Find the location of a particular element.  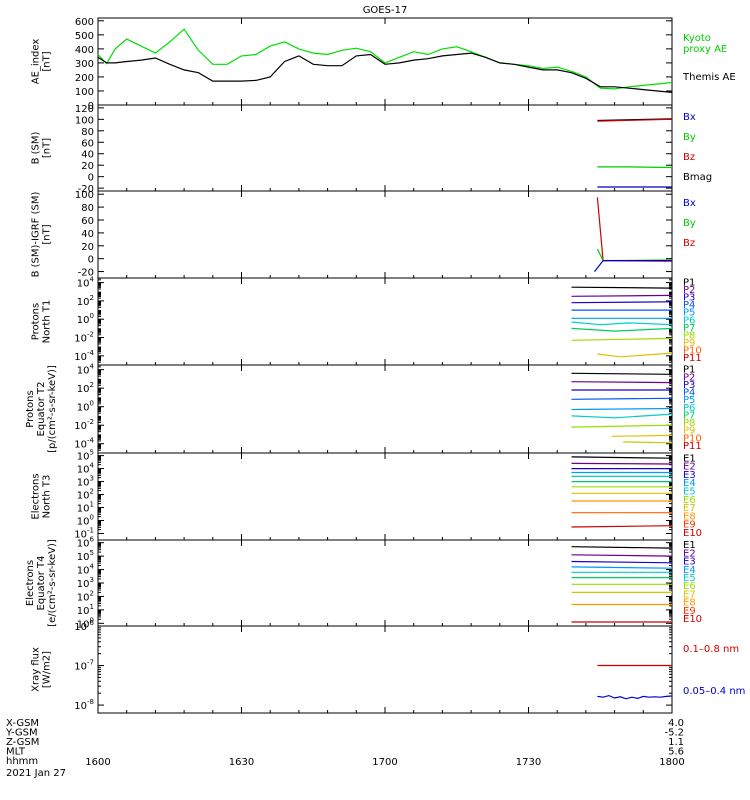

panel-frame is located at coordinates (385, 61).